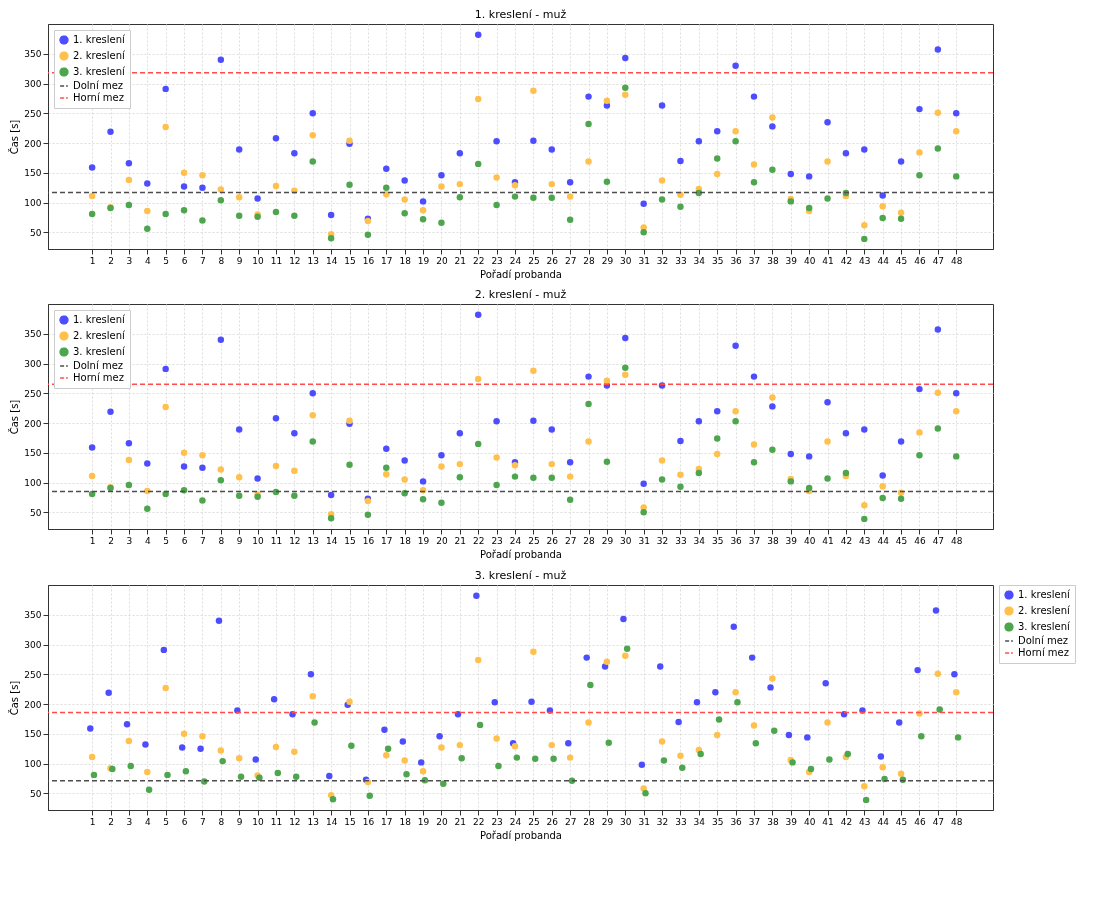  What do you see at coordinates (33, 143) in the screenshot?
I see `y-tick-label: 200` at bounding box center [33, 143].